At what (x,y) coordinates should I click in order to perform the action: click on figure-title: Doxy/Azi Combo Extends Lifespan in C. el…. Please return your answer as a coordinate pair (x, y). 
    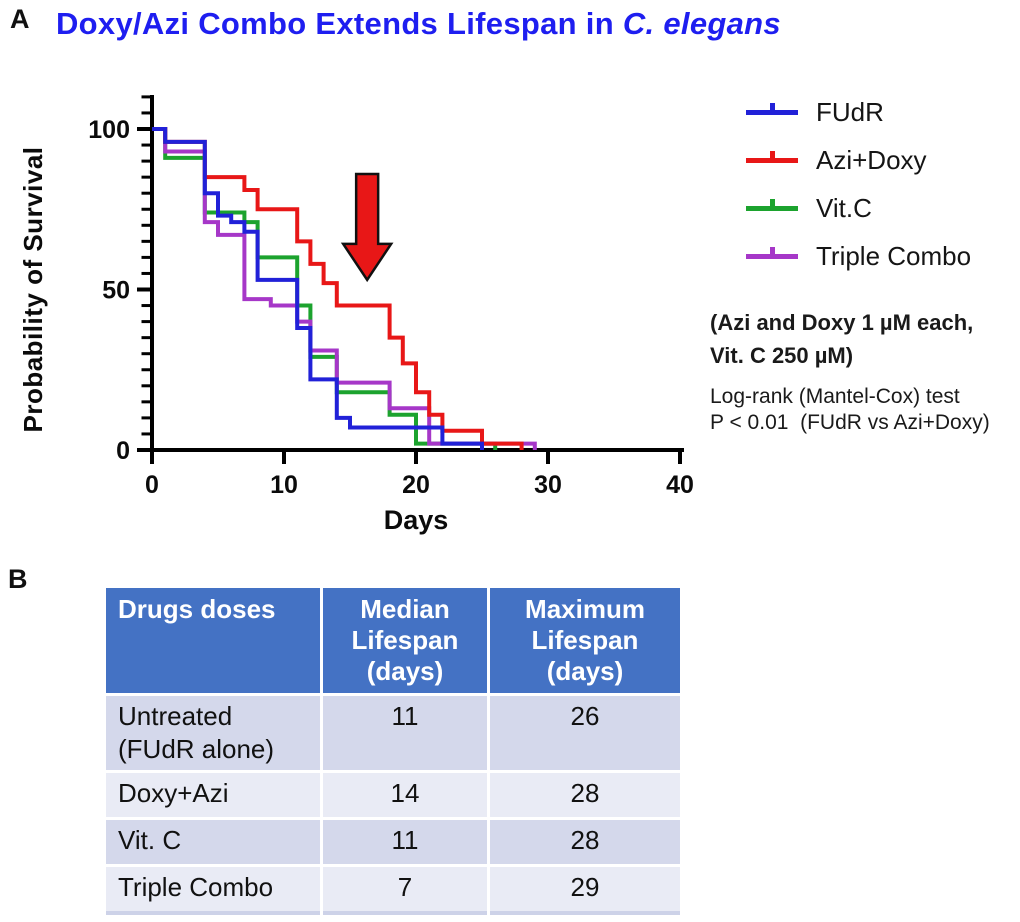
    Looking at the image, I should click on (418, 24).